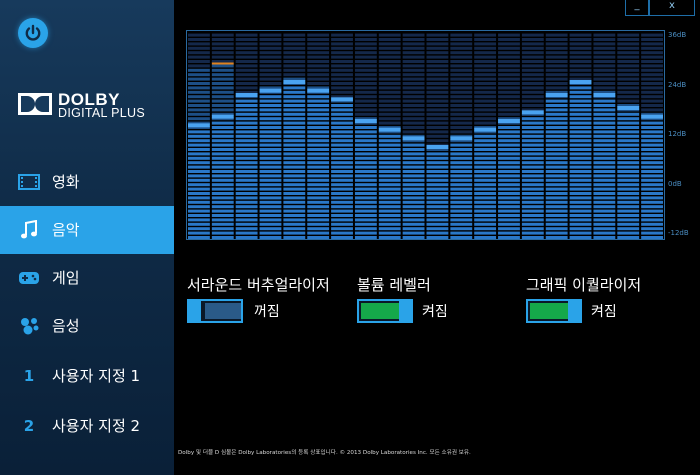 This screenshot has height=475, width=700. What do you see at coordinates (87, 182) in the screenshot?
I see `nav-item-movie: 영화` at bounding box center [87, 182].